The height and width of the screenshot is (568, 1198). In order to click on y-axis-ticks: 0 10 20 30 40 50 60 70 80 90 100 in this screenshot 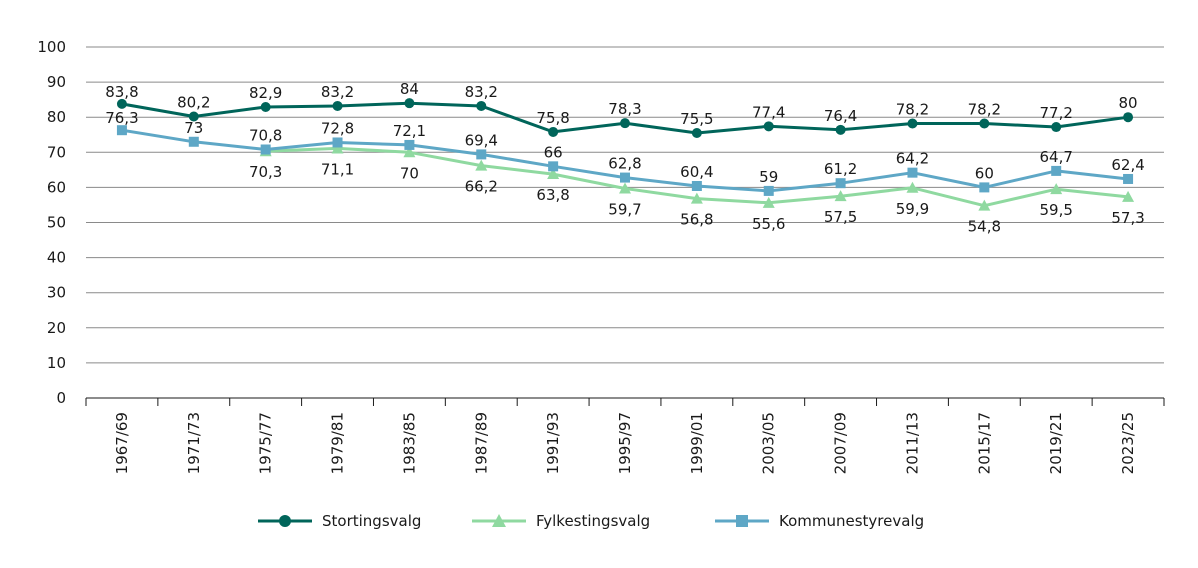, I will do `click(51, 222)`.